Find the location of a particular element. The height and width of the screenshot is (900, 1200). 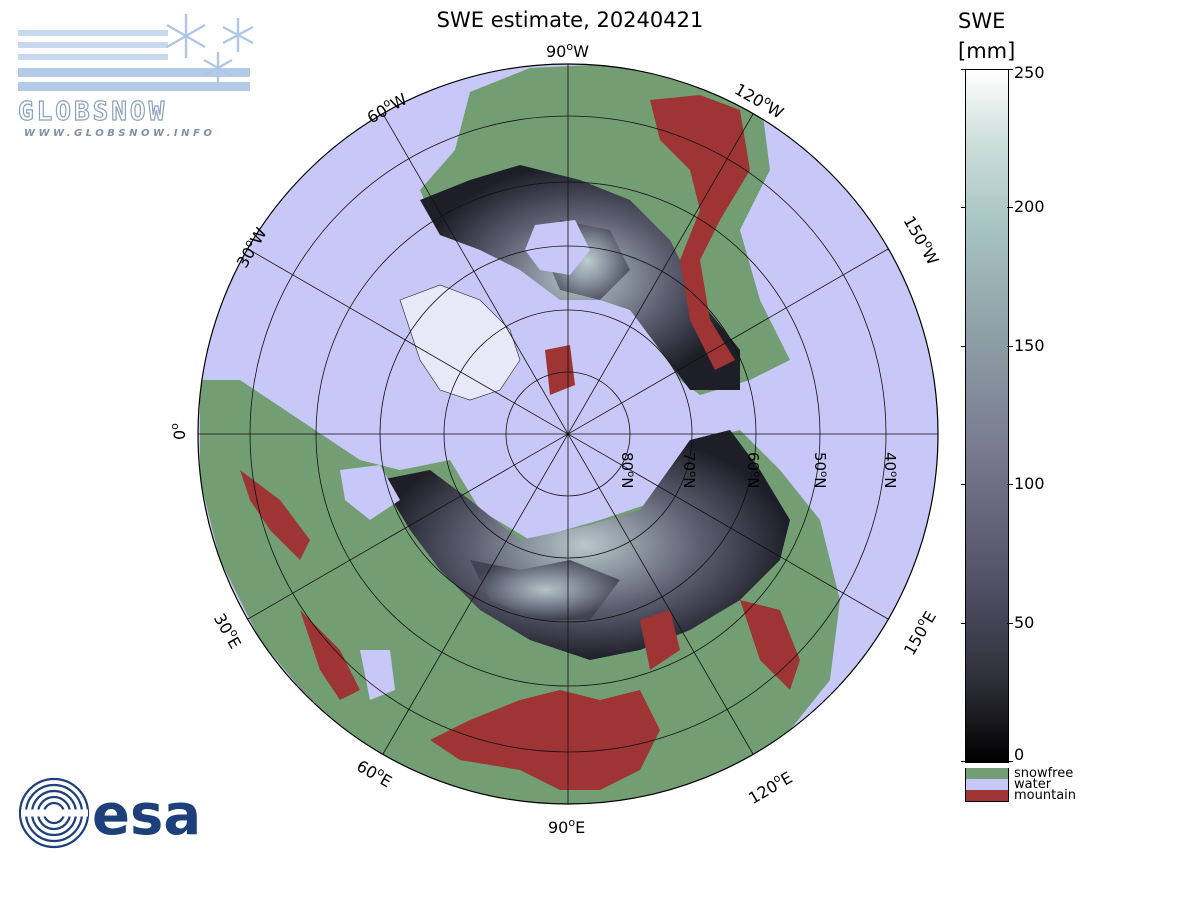

label-lat-60: 60oN is located at coordinates (753, 470).